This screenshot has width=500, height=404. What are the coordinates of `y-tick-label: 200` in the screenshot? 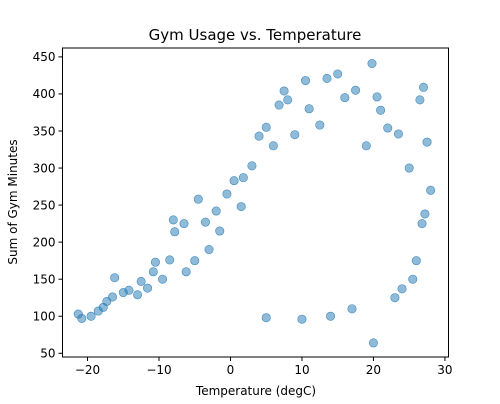 It's located at (44, 242).